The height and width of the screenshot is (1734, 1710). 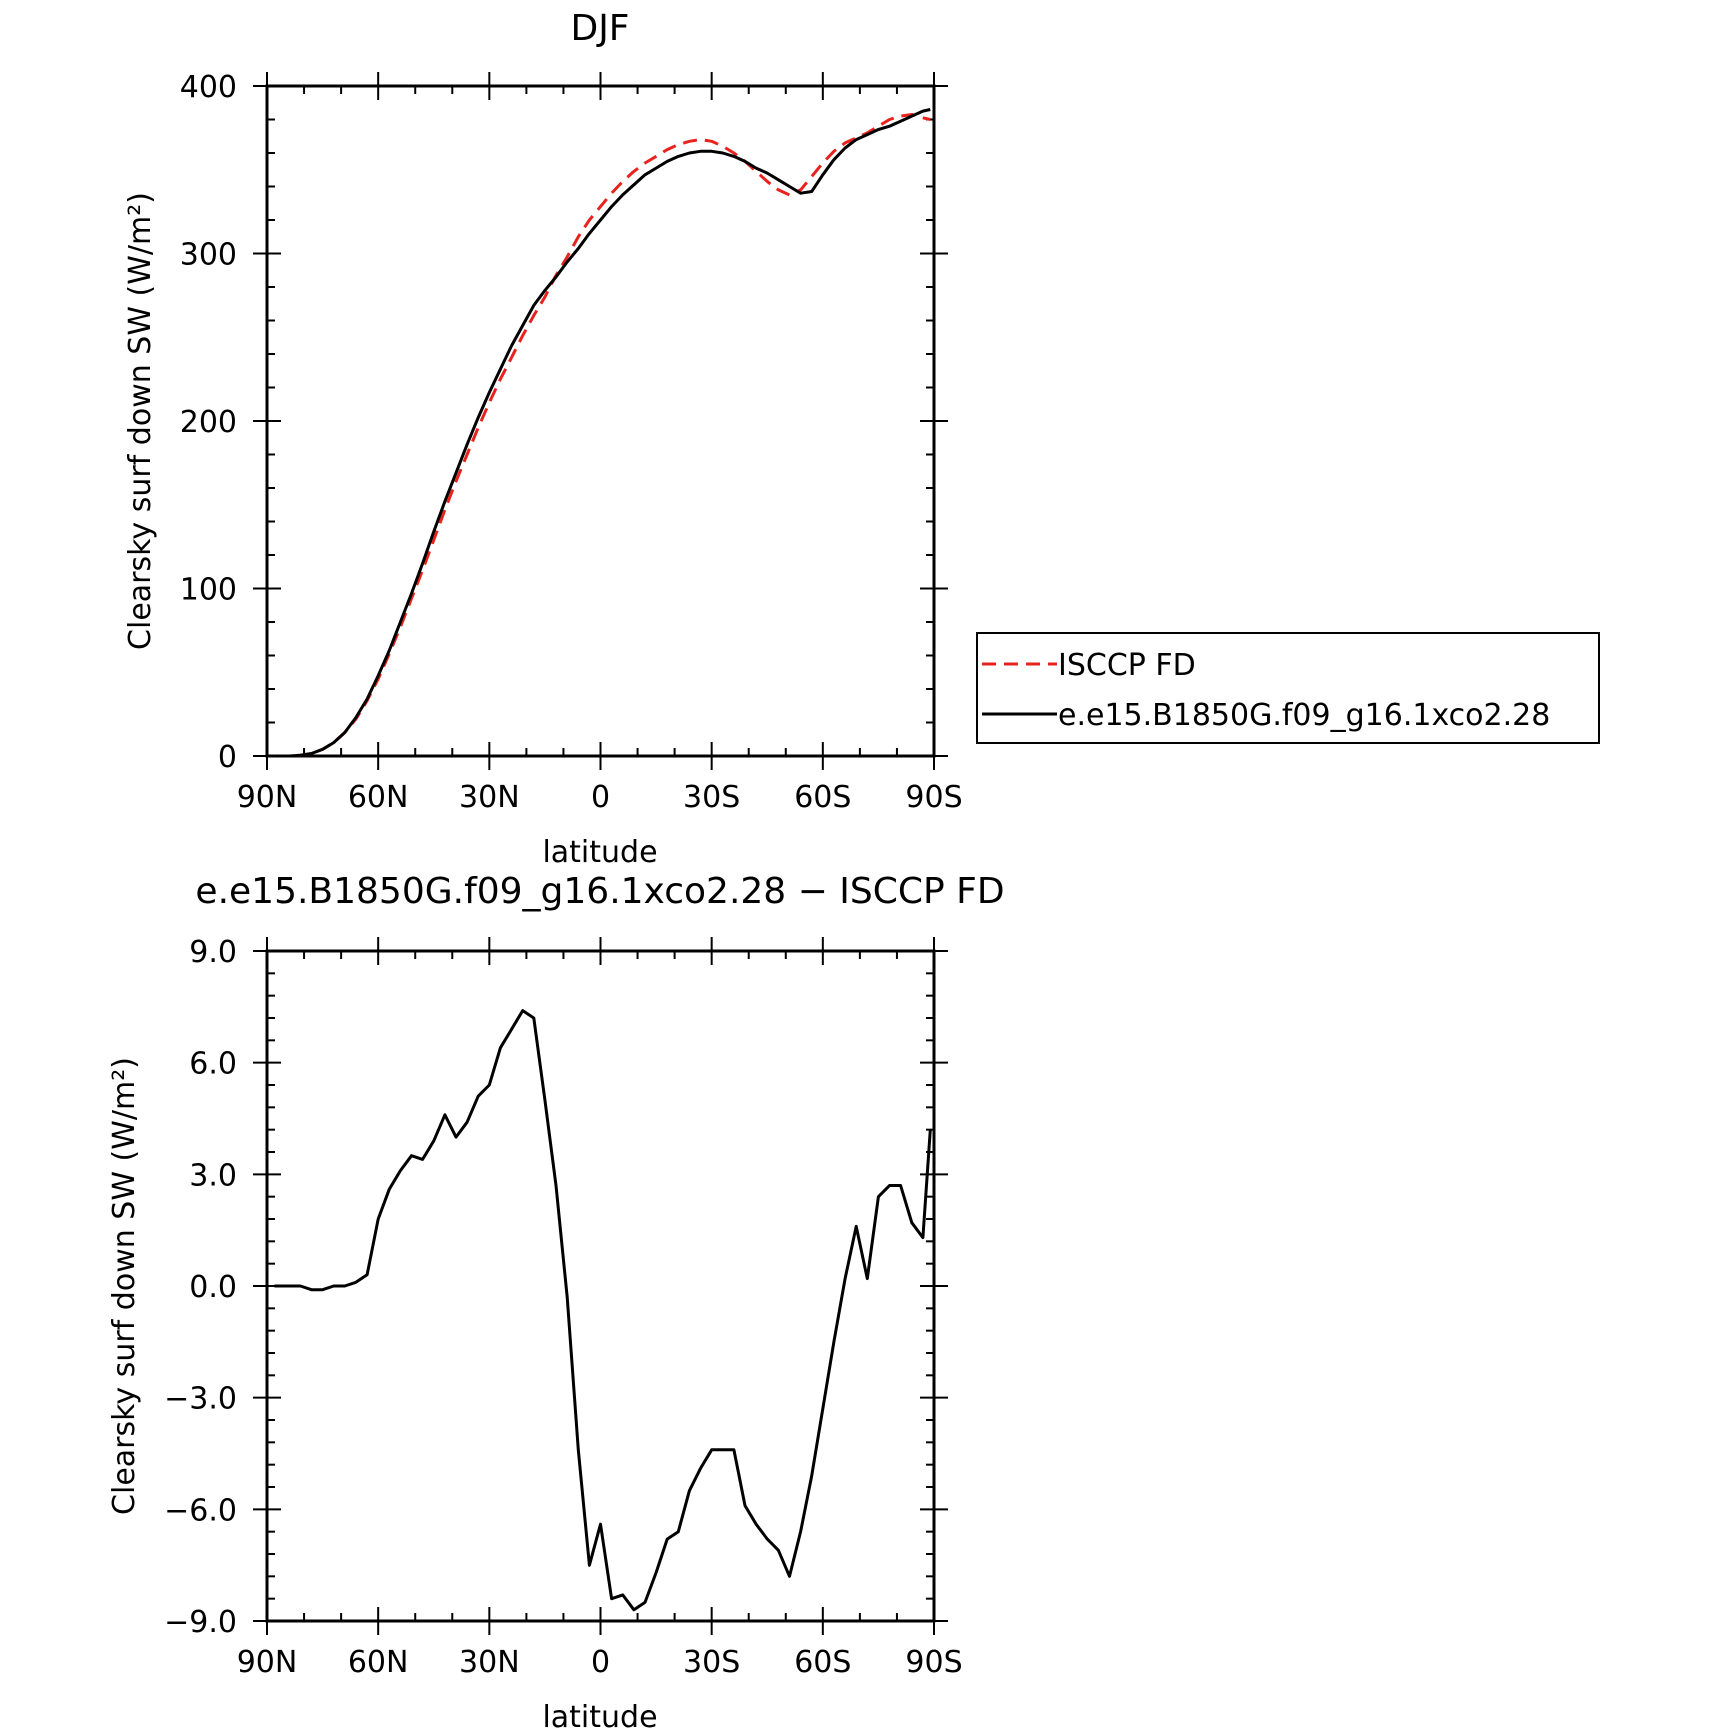 What do you see at coordinates (599, 891) in the screenshot?
I see `bottom-panel-title: e.e15.B1850G.f09_g16.1xco2.28 − ISCCP FD` at bounding box center [599, 891].